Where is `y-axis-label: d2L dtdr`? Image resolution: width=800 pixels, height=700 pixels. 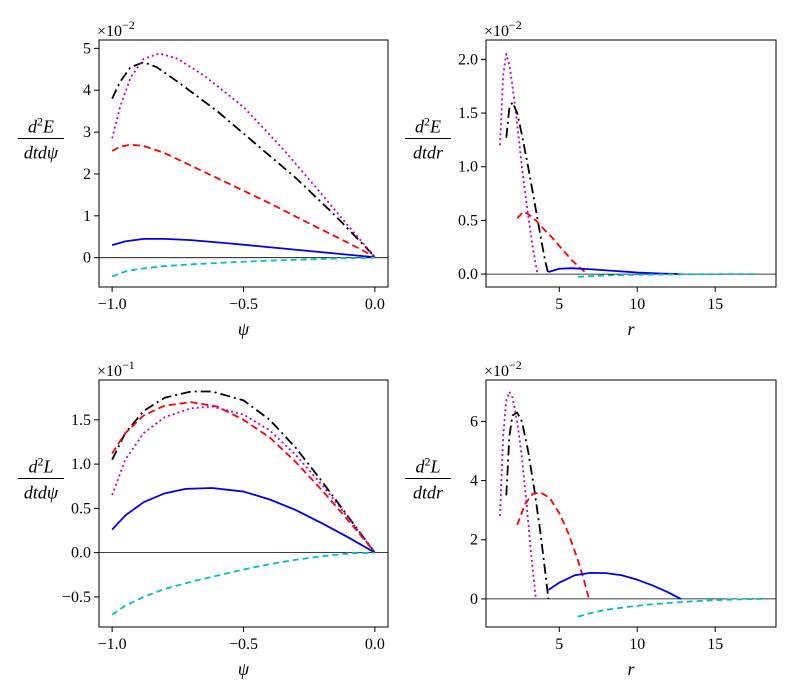 y-axis-label: d2L dtdr is located at coordinates (428, 479).